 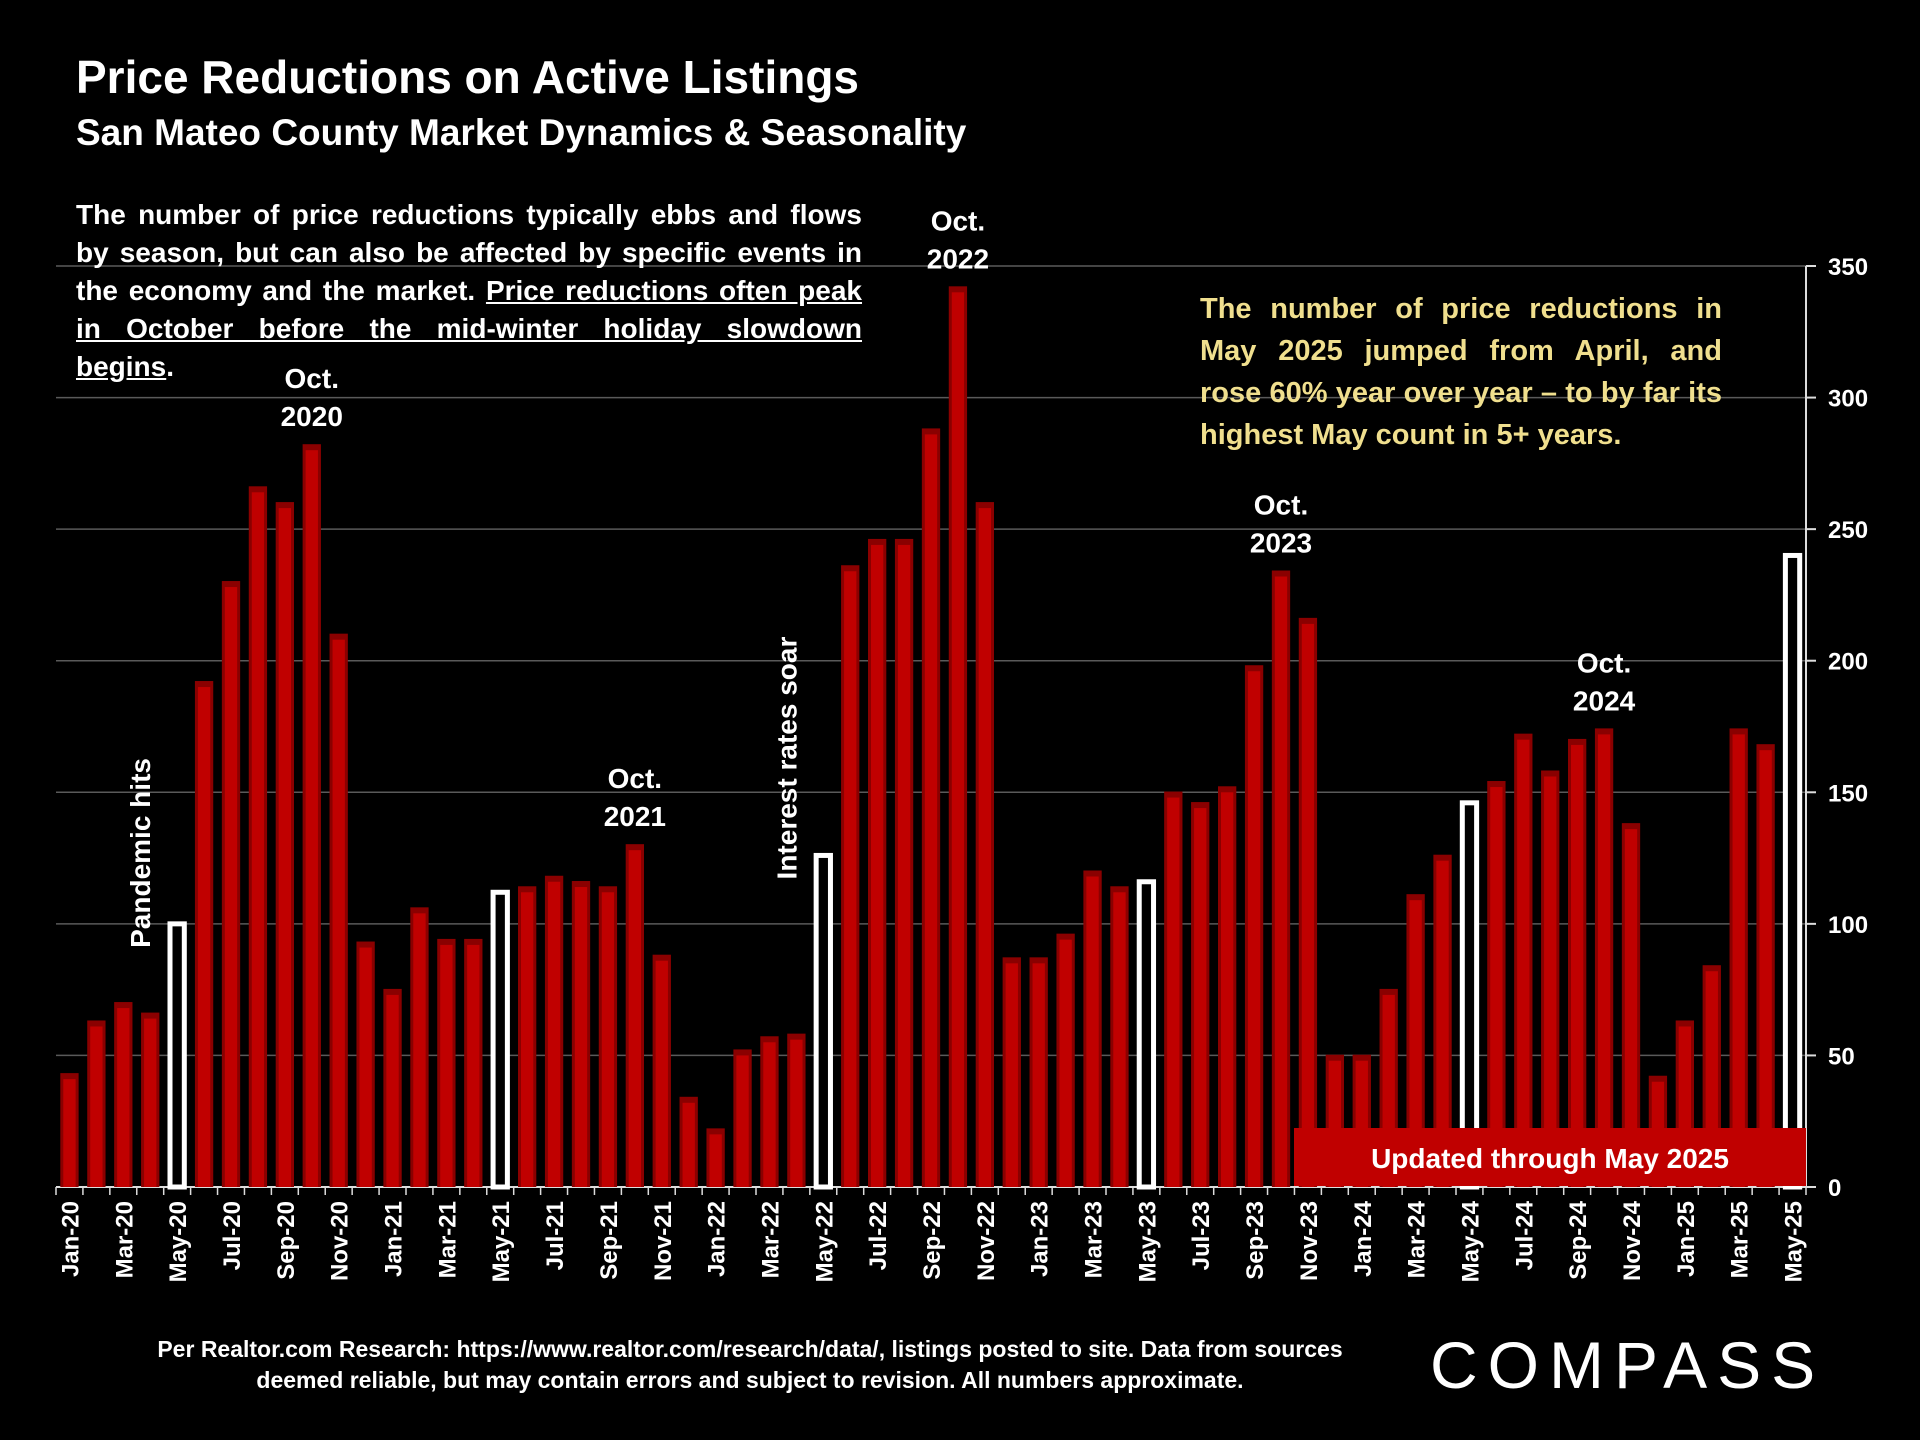 I want to click on x-tick-label: Sep-22, so click(x=932, y=1240).